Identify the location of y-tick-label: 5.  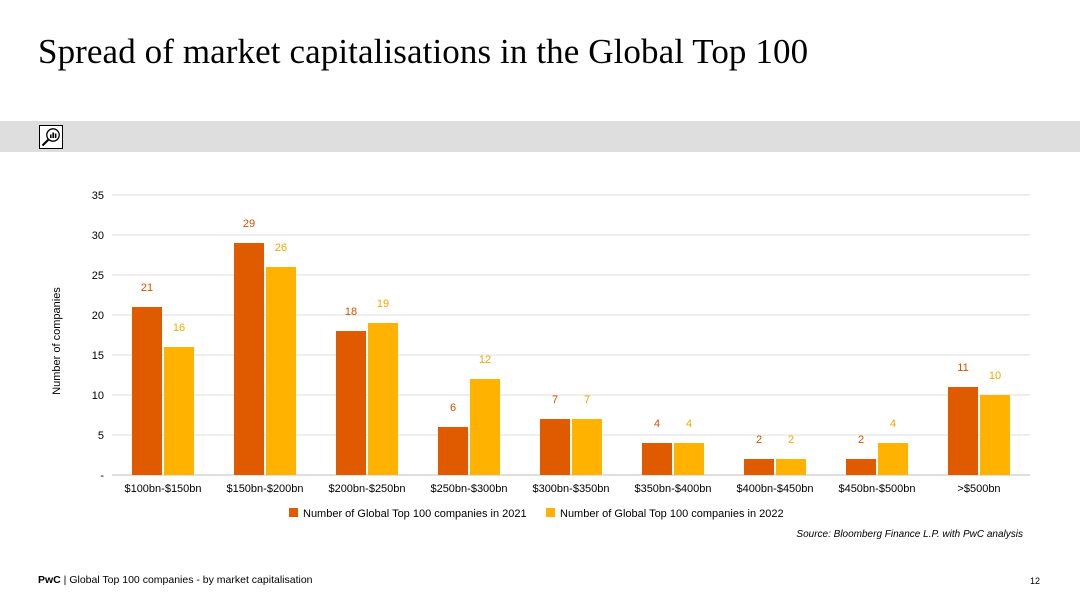
(101, 436).